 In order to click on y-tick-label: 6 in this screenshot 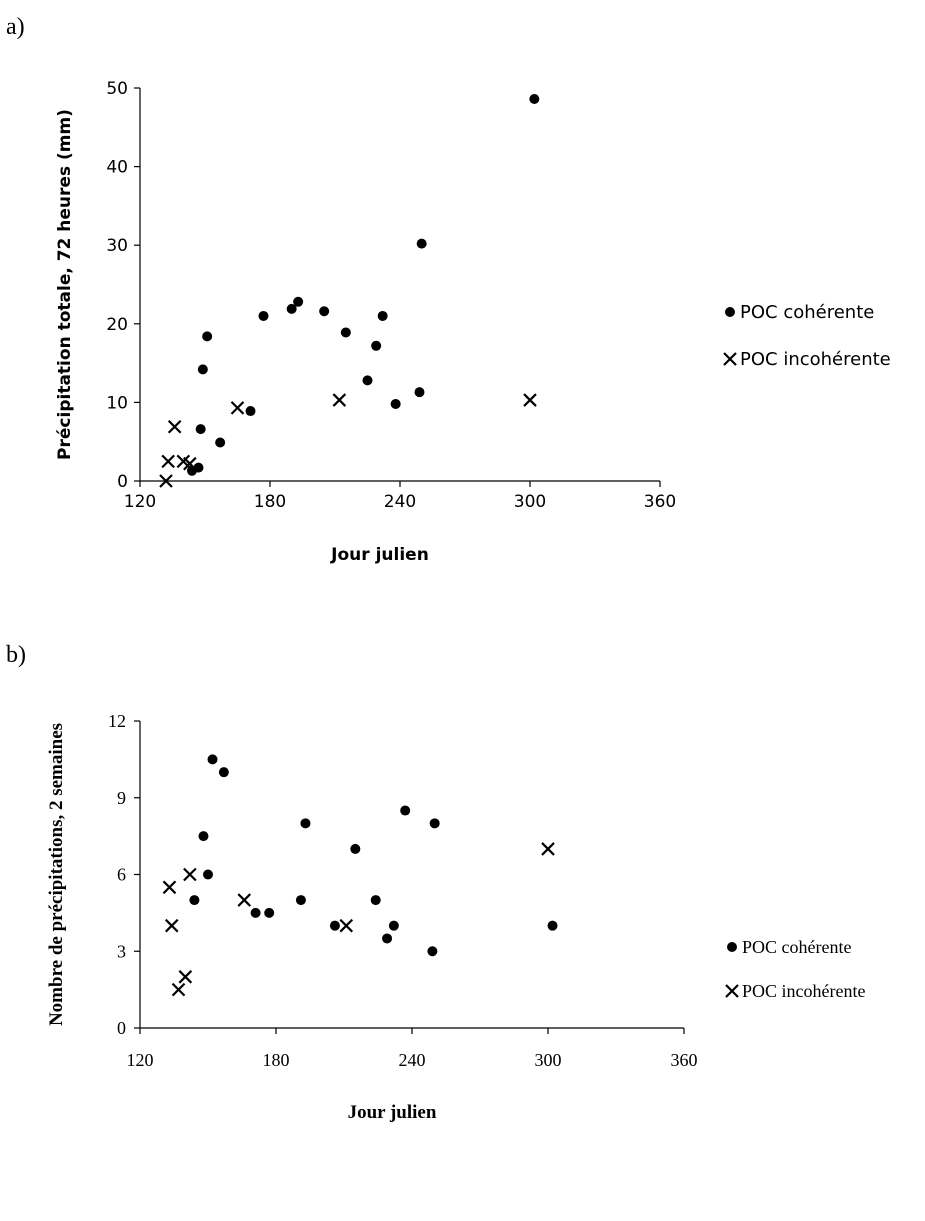, I will do `click(121, 875)`.